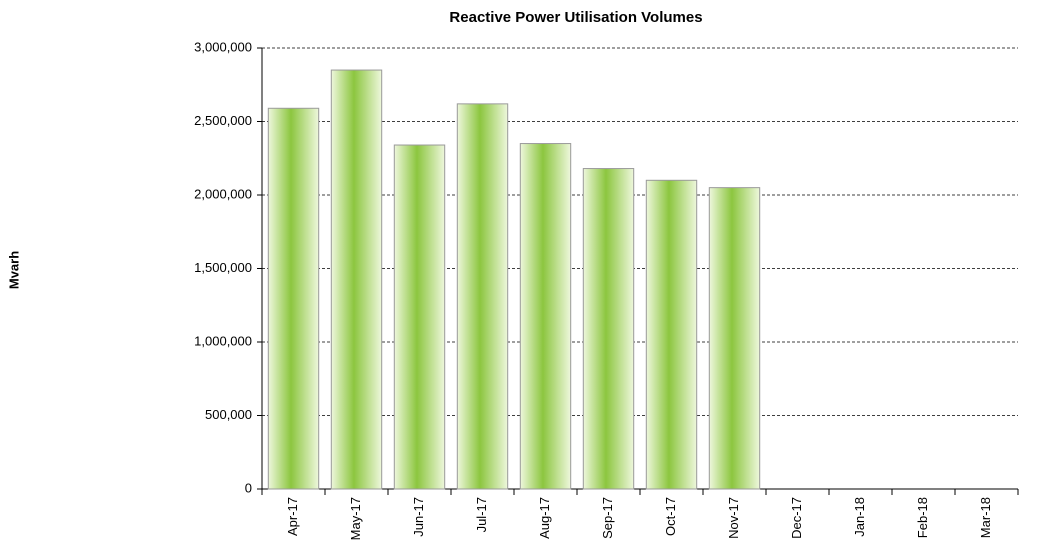 The width and height of the screenshot is (1042, 555). What do you see at coordinates (223, 340) in the screenshot?
I see `y-tick-label: 1,000,000` at bounding box center [223, 340].